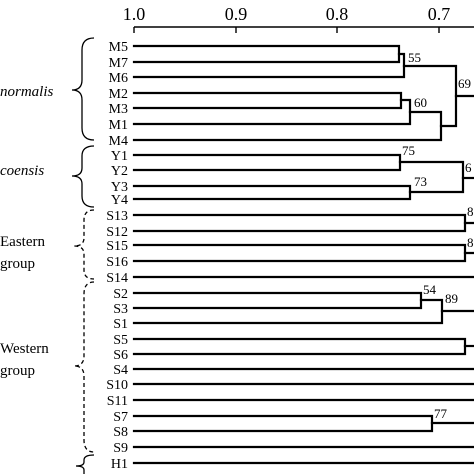  Describe the element at coordinates (117, 262) in the screenshot. I see `leaf-label-s16: S16` at that location.